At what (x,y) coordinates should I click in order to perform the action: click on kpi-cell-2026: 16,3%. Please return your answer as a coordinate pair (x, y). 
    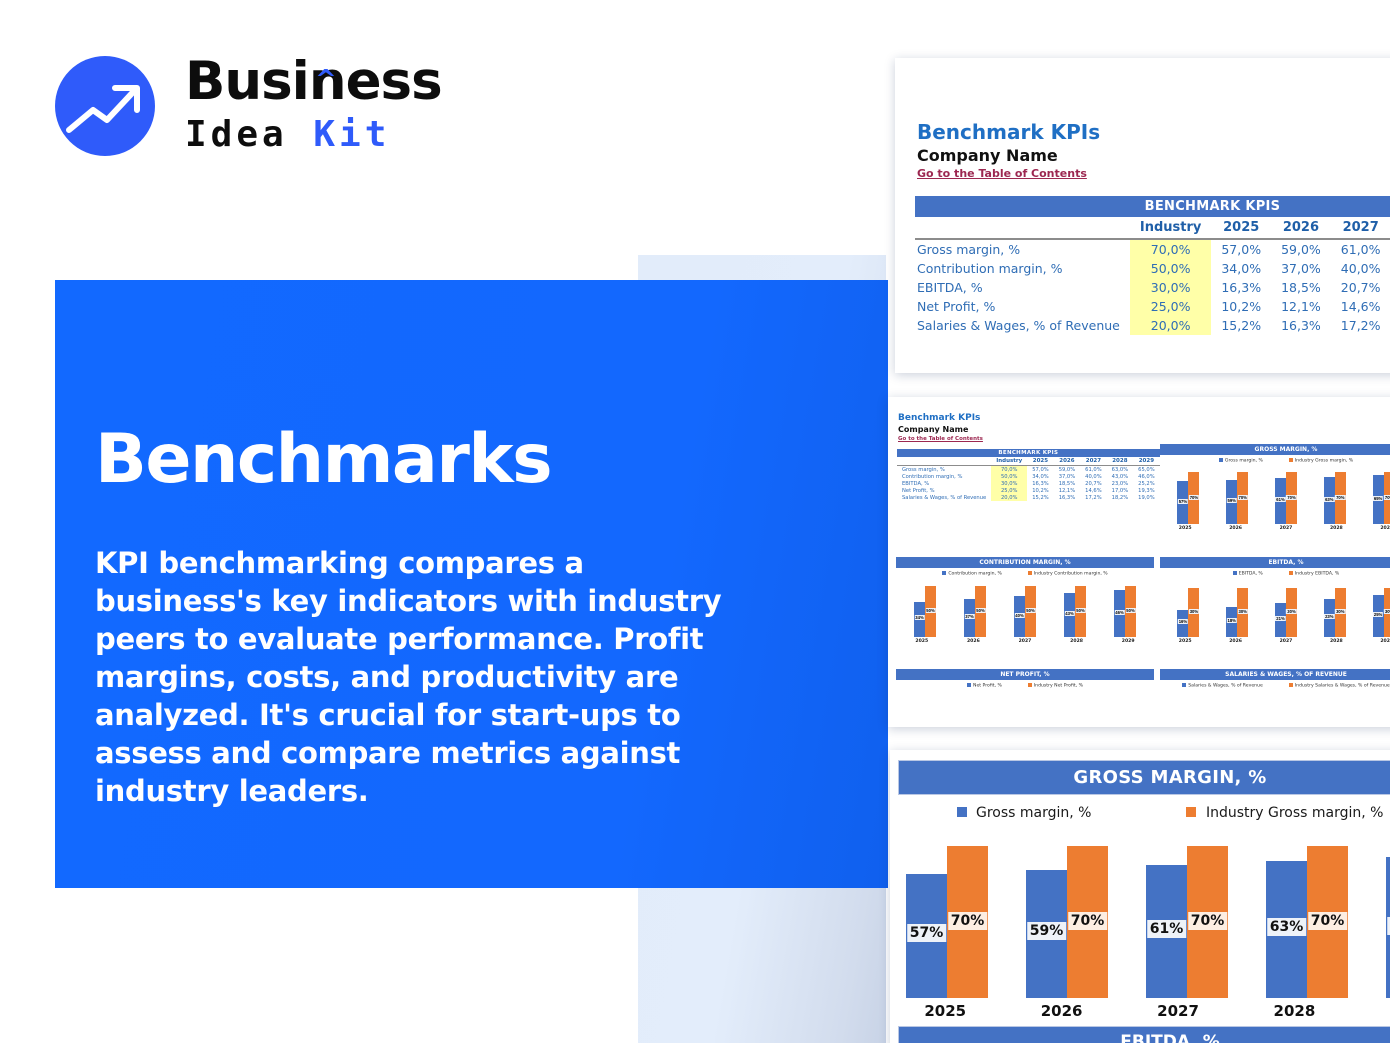
    Looking at the image, I should click on (1067, 497).